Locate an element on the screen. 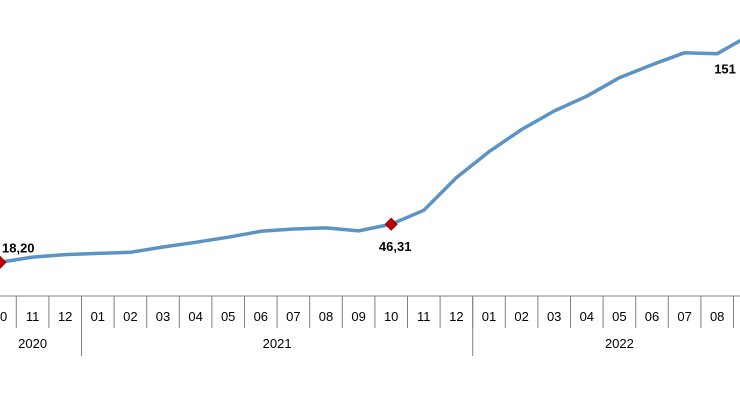  month-tick-label: 09 is located at coordinates (358, 316).